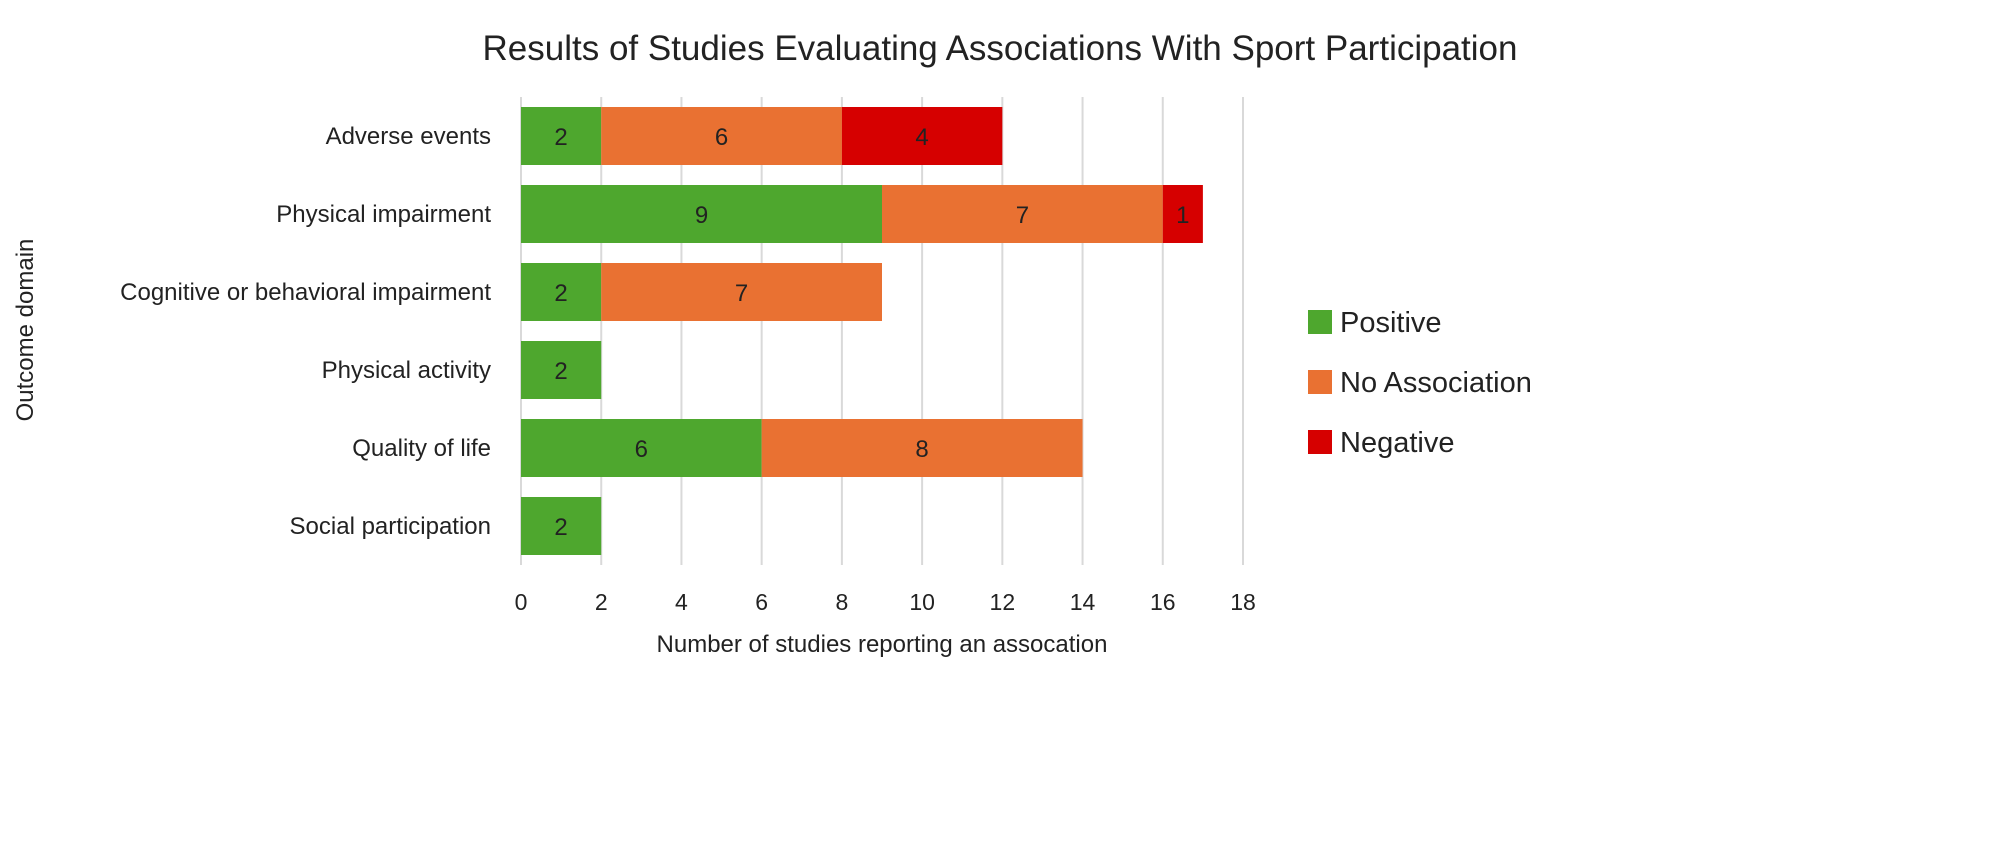 The width and height of the screenshot is (2000, 859). What do you see at coordinates (521, 602) in the screenshot?
I see `x-tick-label: 0` at bounding box center [521, 602].